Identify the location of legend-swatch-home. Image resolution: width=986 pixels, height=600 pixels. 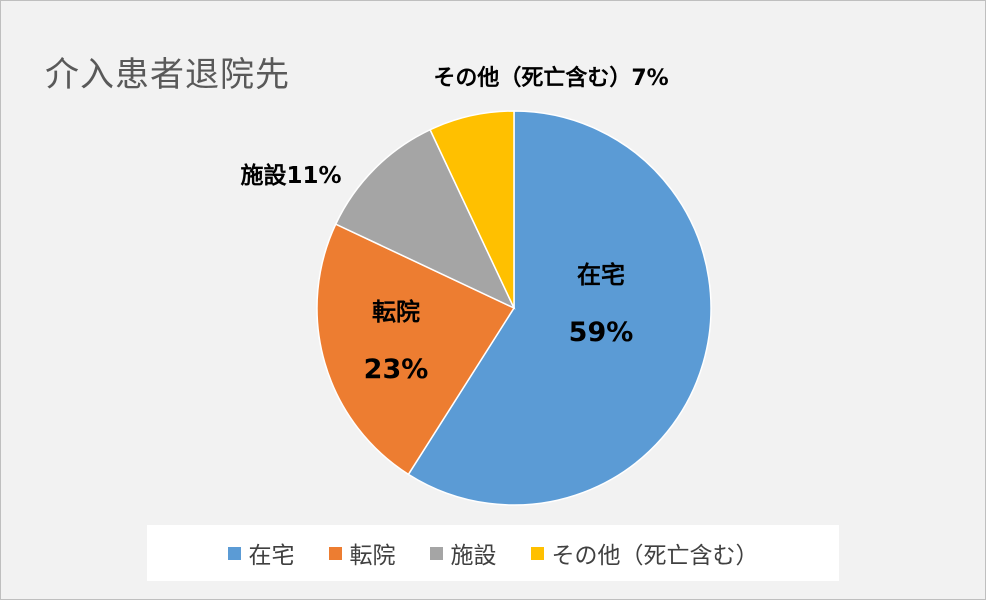
(234, 553).